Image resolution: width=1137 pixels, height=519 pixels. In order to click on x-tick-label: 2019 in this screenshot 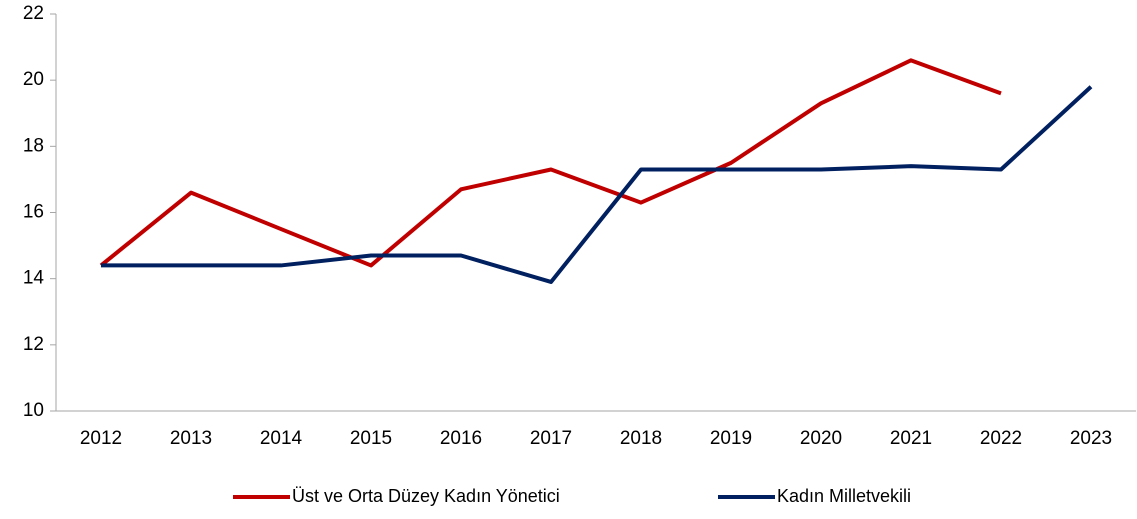, I will do `click(731, 438)`.